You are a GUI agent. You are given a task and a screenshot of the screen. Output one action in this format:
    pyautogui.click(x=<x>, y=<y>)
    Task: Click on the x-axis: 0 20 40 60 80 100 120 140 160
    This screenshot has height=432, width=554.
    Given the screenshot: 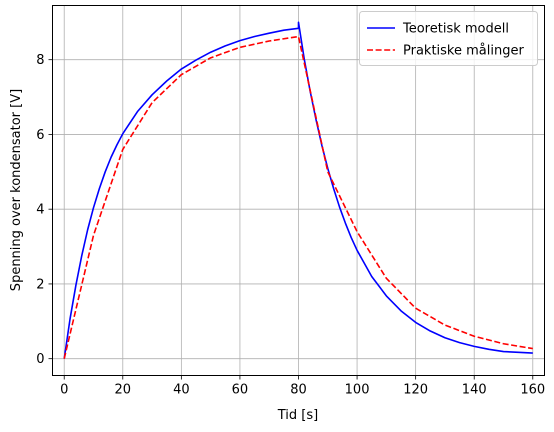 What is the action you would take?
    pyautogui.click(x=302, y=386)
    